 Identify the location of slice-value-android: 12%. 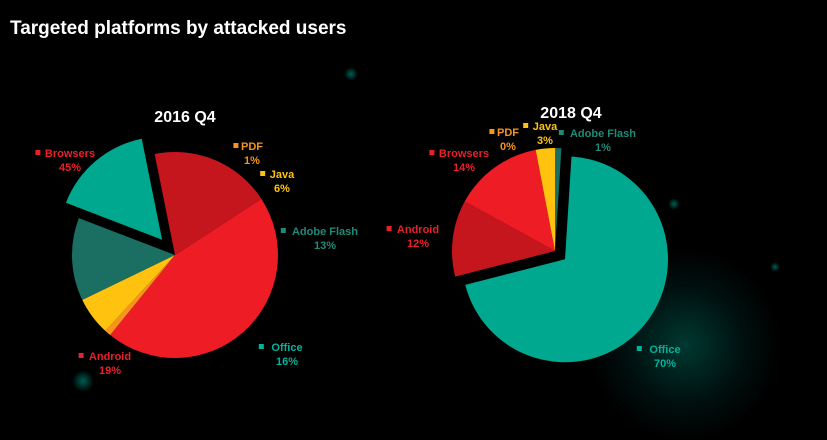
(418, 244).